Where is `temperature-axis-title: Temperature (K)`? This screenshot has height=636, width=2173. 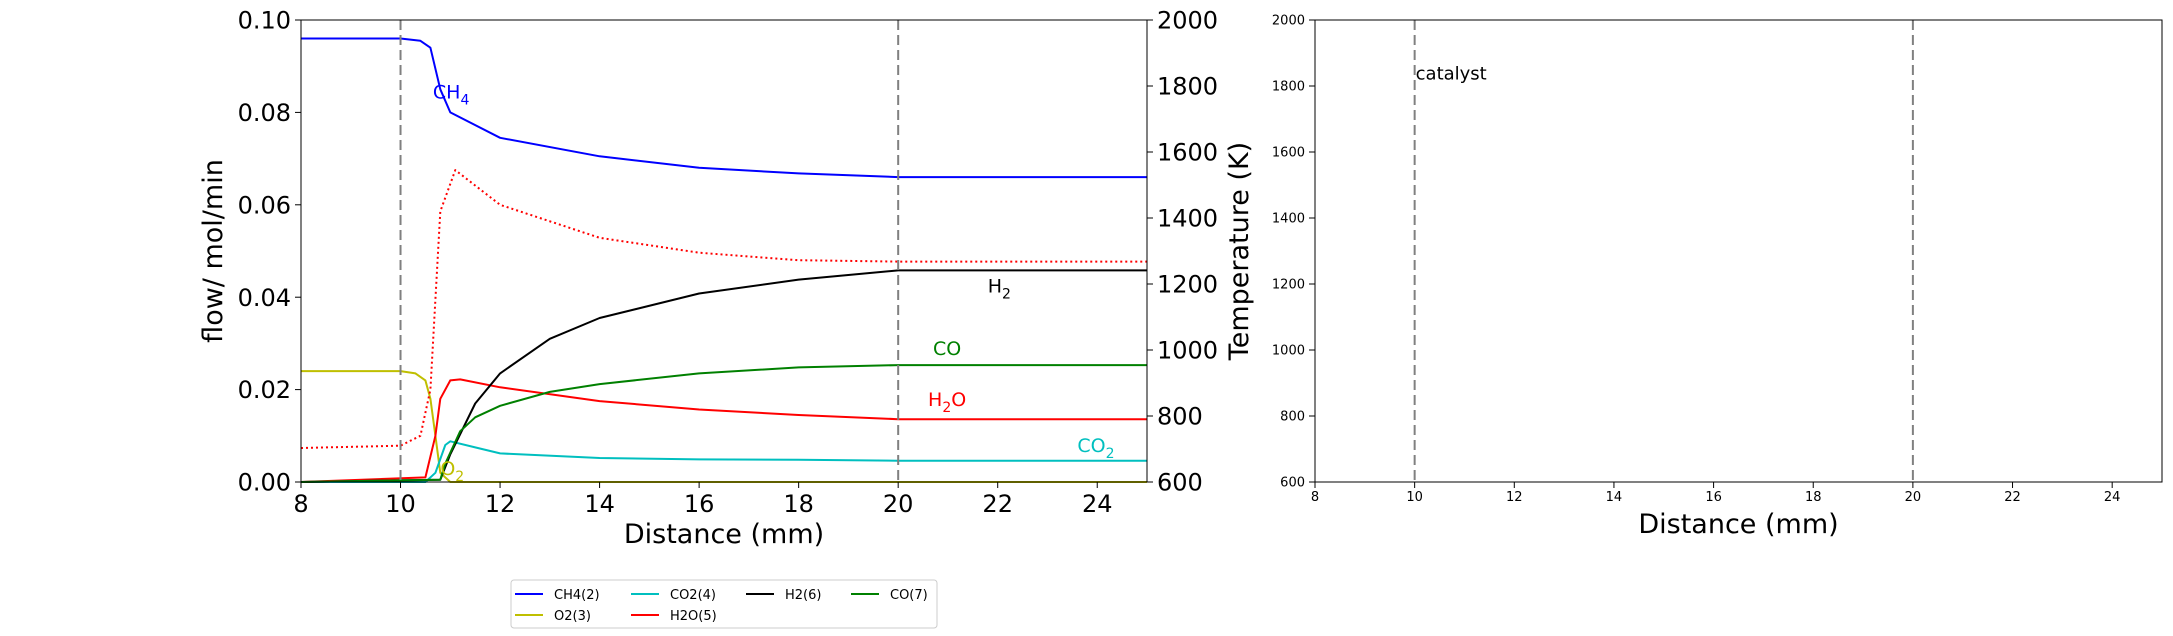
temperature-axis-title: Temperature (K) is located at coordinates (1239, 251).